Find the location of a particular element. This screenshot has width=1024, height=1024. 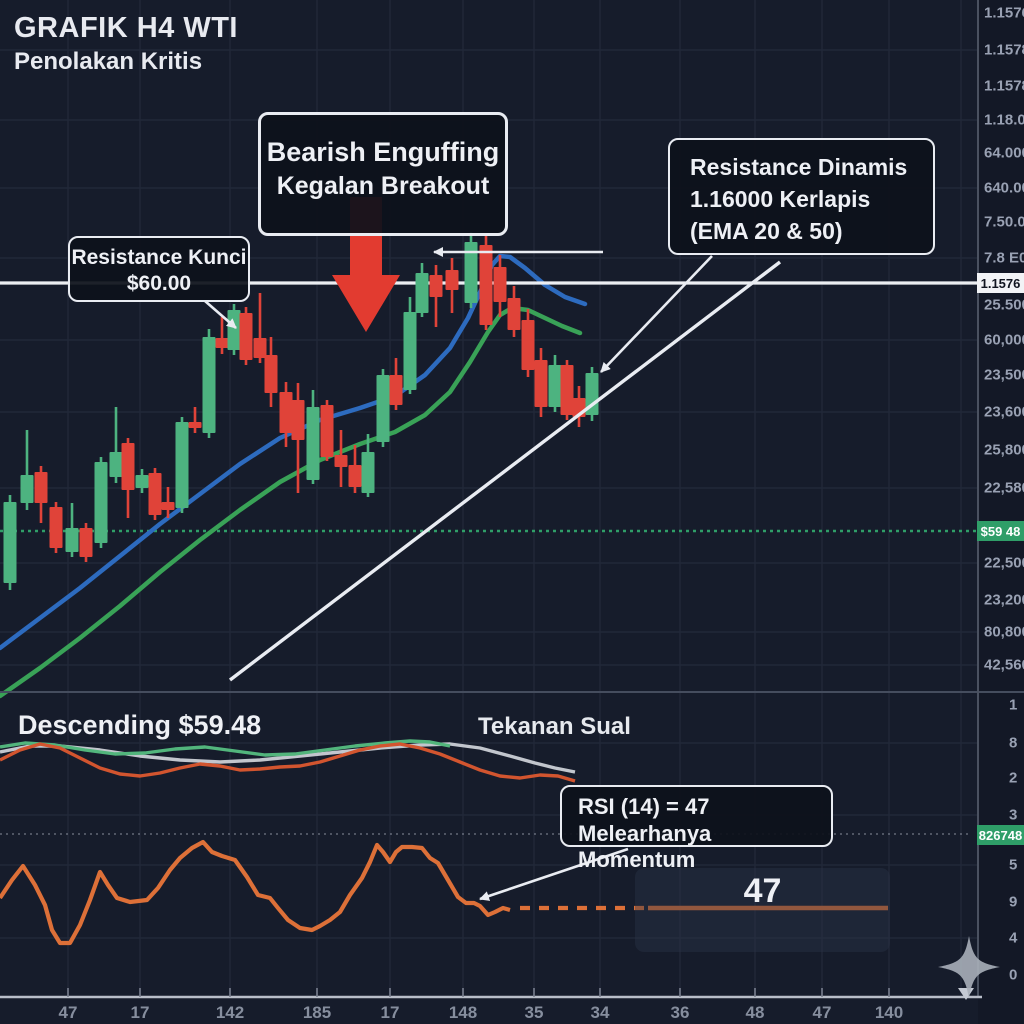

time-axis-label: 140 is located at coordinates (889, 1012).